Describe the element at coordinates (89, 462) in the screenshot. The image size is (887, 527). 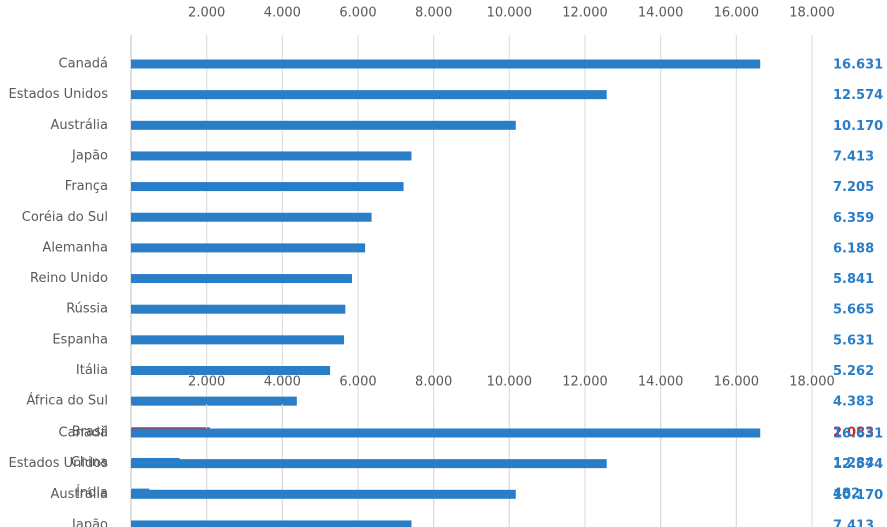
I see `y-tick-label: China` at that location.